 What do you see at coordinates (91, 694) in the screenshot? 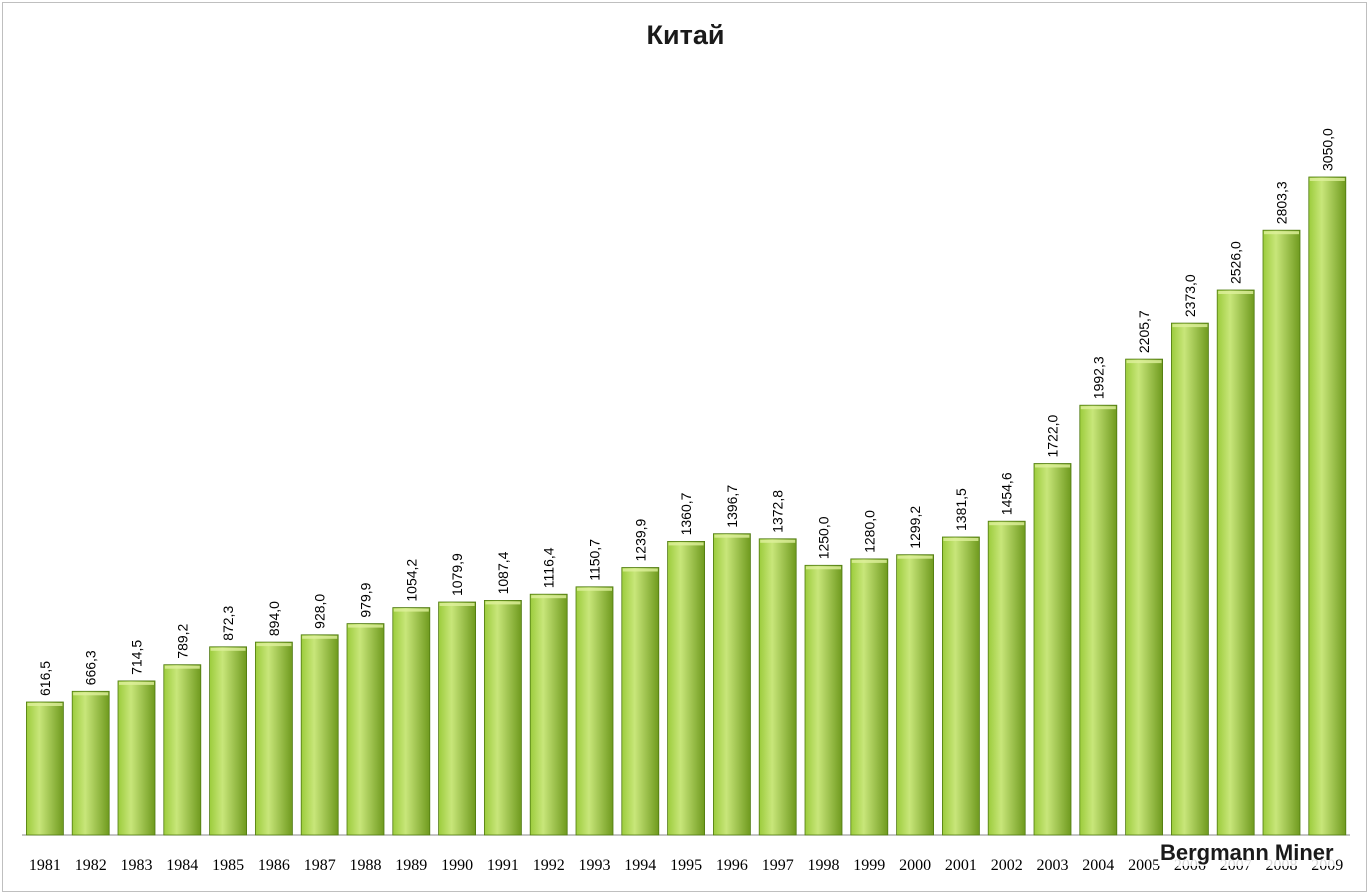
I see `bar-top-highlight-1982` at bounding box center [91, 694].